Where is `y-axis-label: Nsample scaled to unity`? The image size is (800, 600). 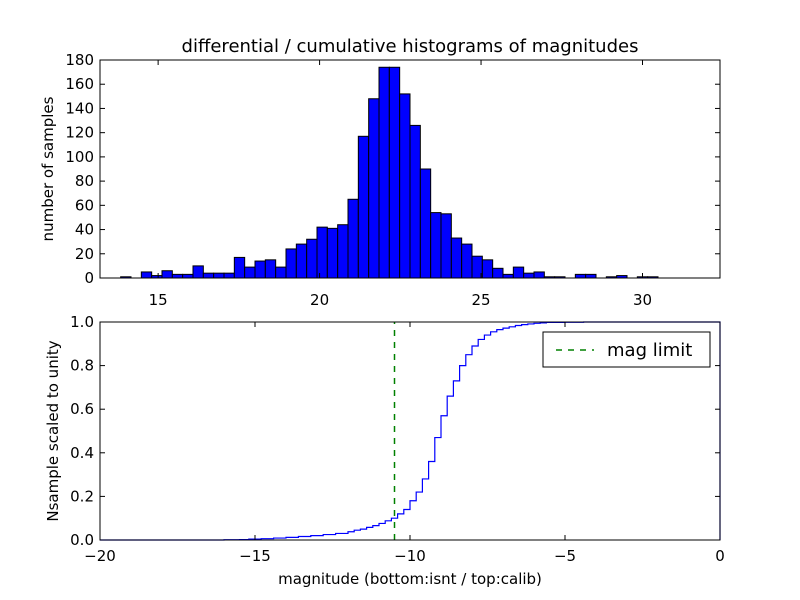
y-axis-label: Nsample scaled to unity is located at coordinates (53, 430).